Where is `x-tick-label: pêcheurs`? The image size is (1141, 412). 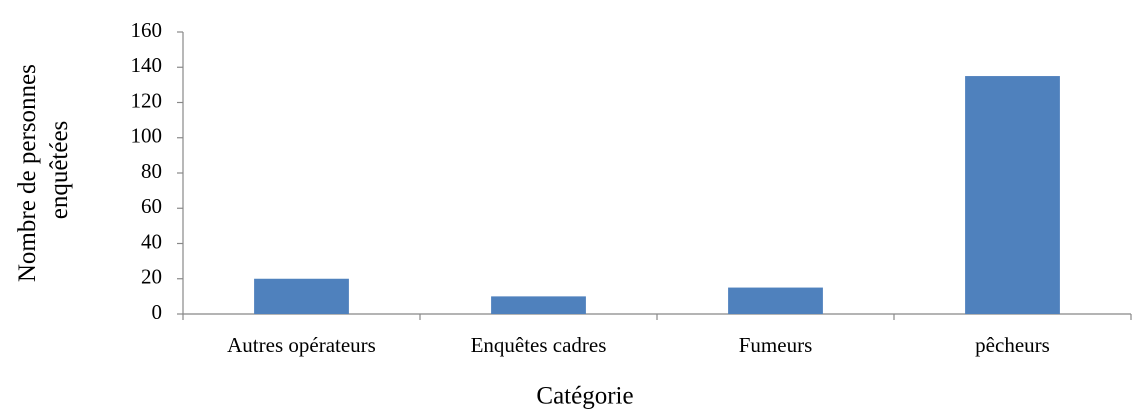
x-tick-label: pêcheurs is located at coordinates (1012, 345).